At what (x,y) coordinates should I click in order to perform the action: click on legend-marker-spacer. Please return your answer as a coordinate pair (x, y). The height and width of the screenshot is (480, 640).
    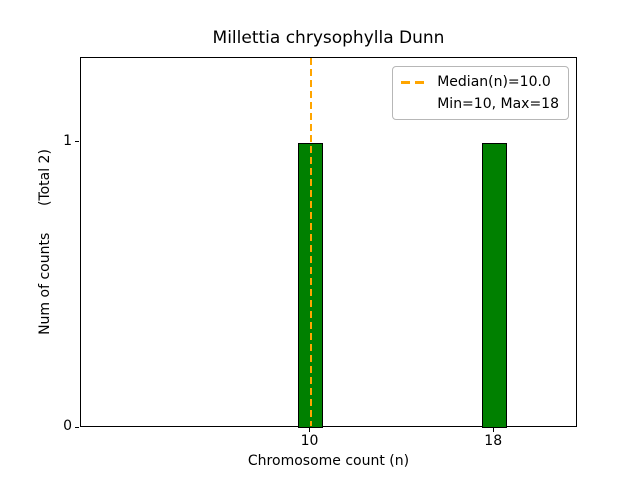
    Looking at the image, I should click on (414, 104).